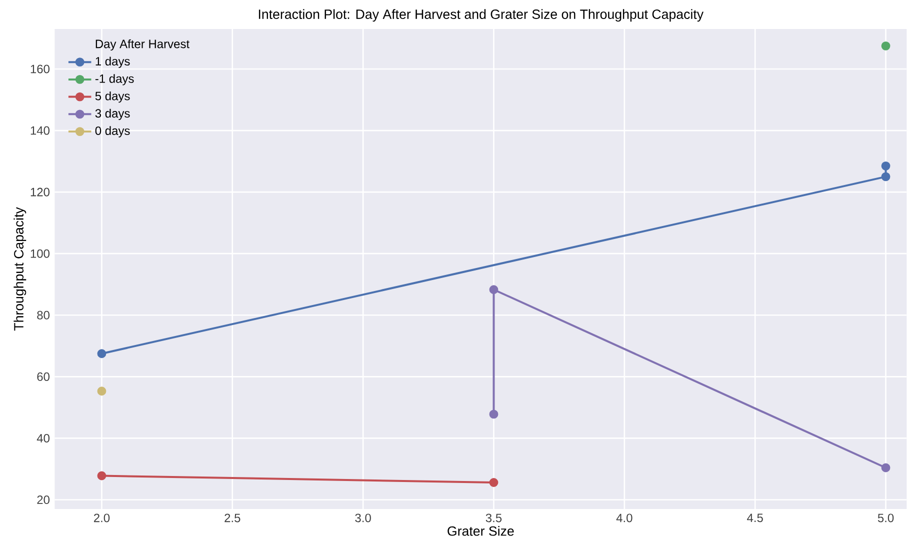 This screenshot has height=549, width=914. What do you see at coordinates (481, 531) in the screenshot?
I see `x-axis-title: Grater Size` at bounding box center [481, 531].